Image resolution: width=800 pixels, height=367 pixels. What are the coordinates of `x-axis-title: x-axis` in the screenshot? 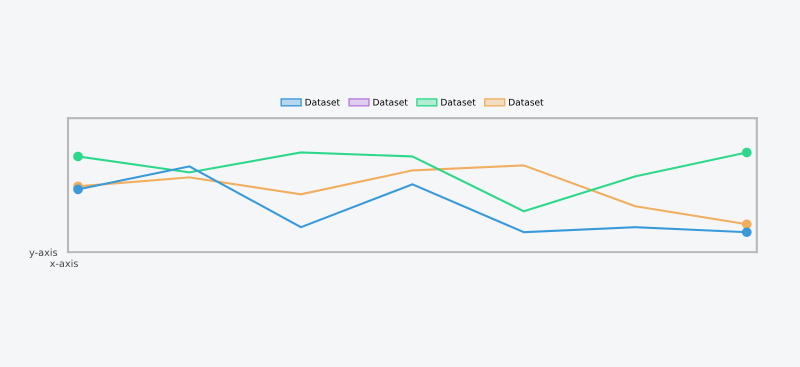 It's located at (64, 264).